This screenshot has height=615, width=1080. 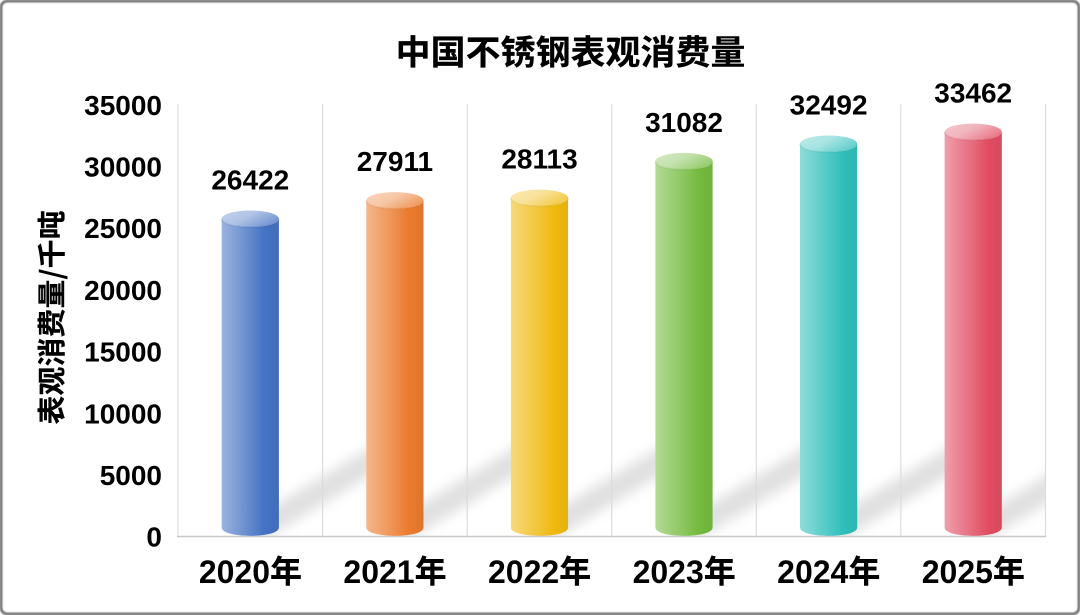 What do you see at coordinates (812, 572) in the screenshot?
I see `svg-text: 2024` at bounding box center [812, 572].